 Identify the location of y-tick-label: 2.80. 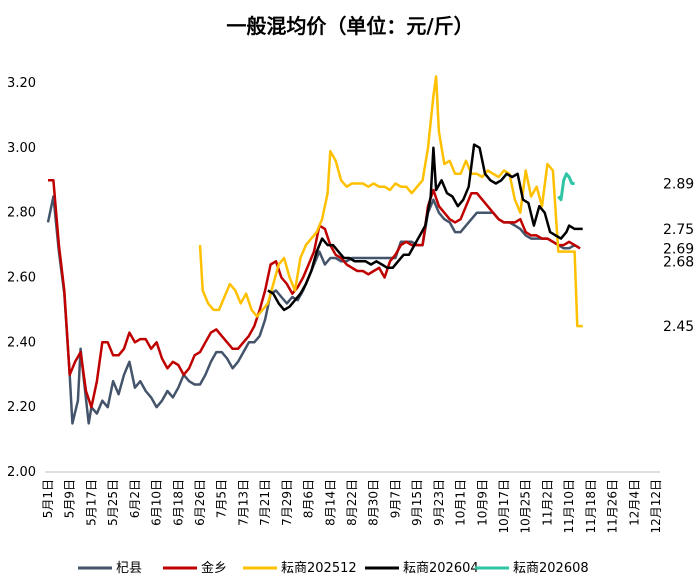
(21, 213).